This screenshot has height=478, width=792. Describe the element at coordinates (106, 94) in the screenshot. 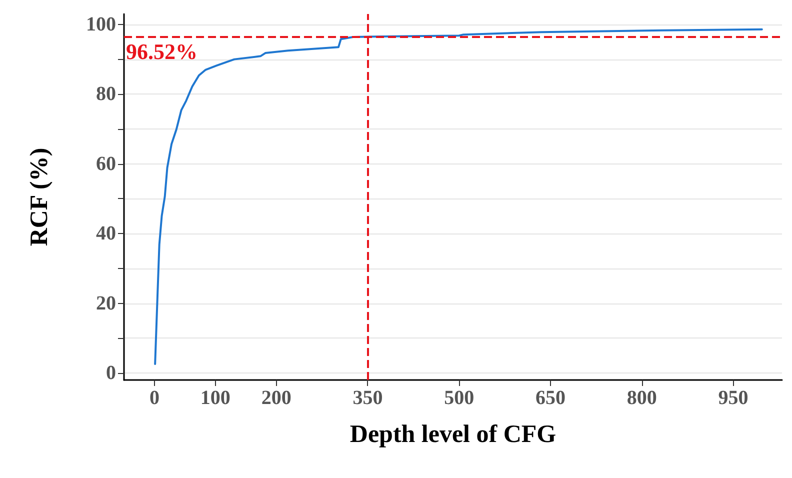

I see `y-tick-label: 80` at that location.